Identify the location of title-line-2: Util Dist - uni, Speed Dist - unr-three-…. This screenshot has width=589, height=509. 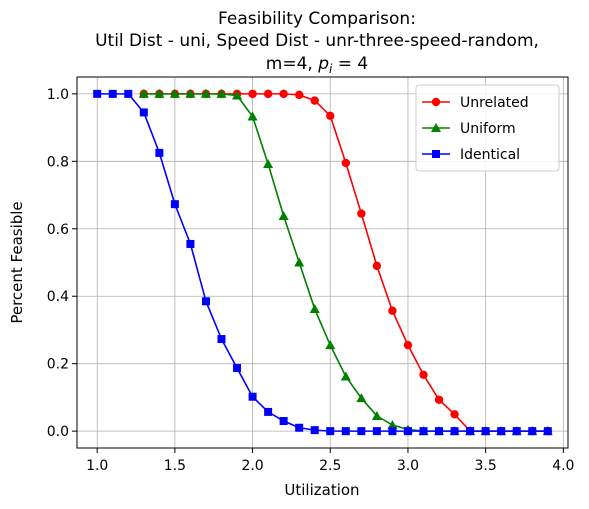
(317, 41).